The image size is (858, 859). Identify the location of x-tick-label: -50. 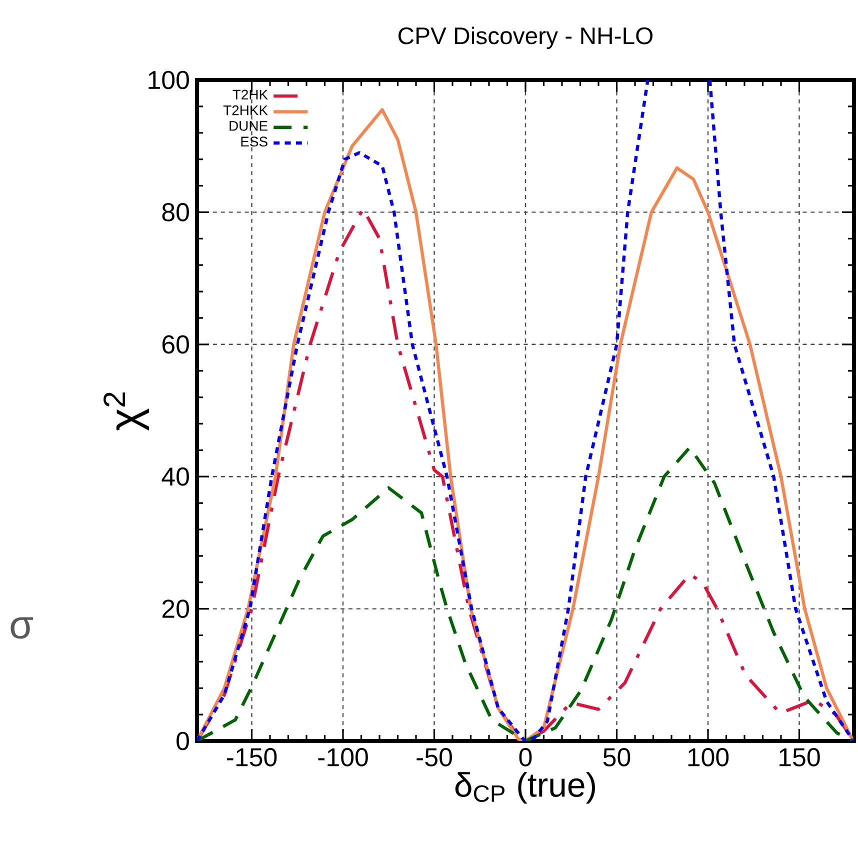
(434, 757).